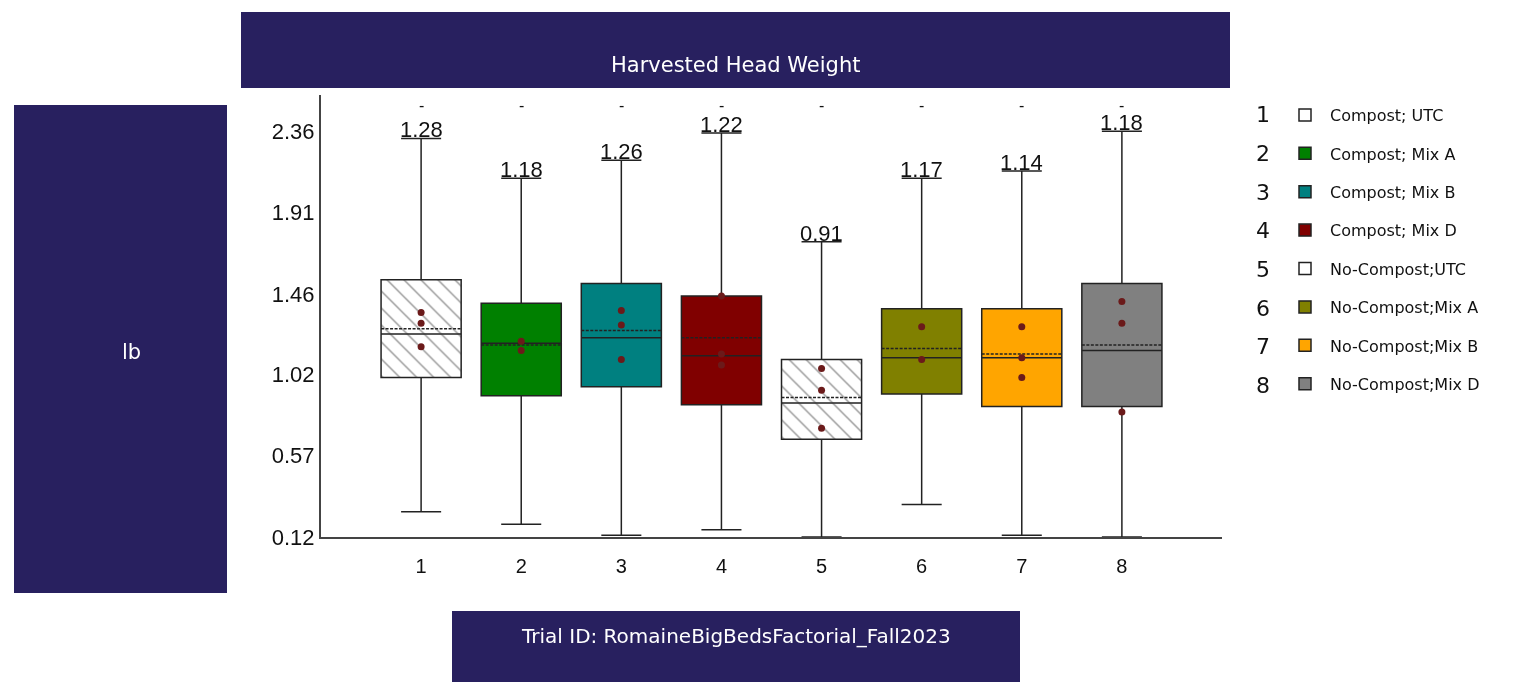 Image resolution: width=1515 pixels, height=682 pixels. What do you see at coordinates (421, 129) in the screenshot?
I see `annotation: 1.28` at bounding box center [421, 129].